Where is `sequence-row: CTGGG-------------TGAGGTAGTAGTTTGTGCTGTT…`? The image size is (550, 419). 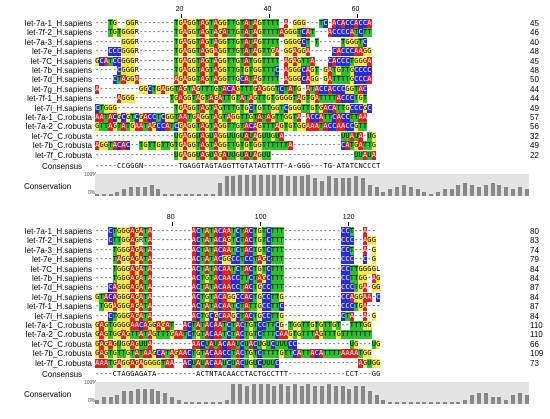 sequence-row: CTGGG-------------TGAGGTAGTAGTTTGTGCTGTT… is located at coordinates (233, 108).